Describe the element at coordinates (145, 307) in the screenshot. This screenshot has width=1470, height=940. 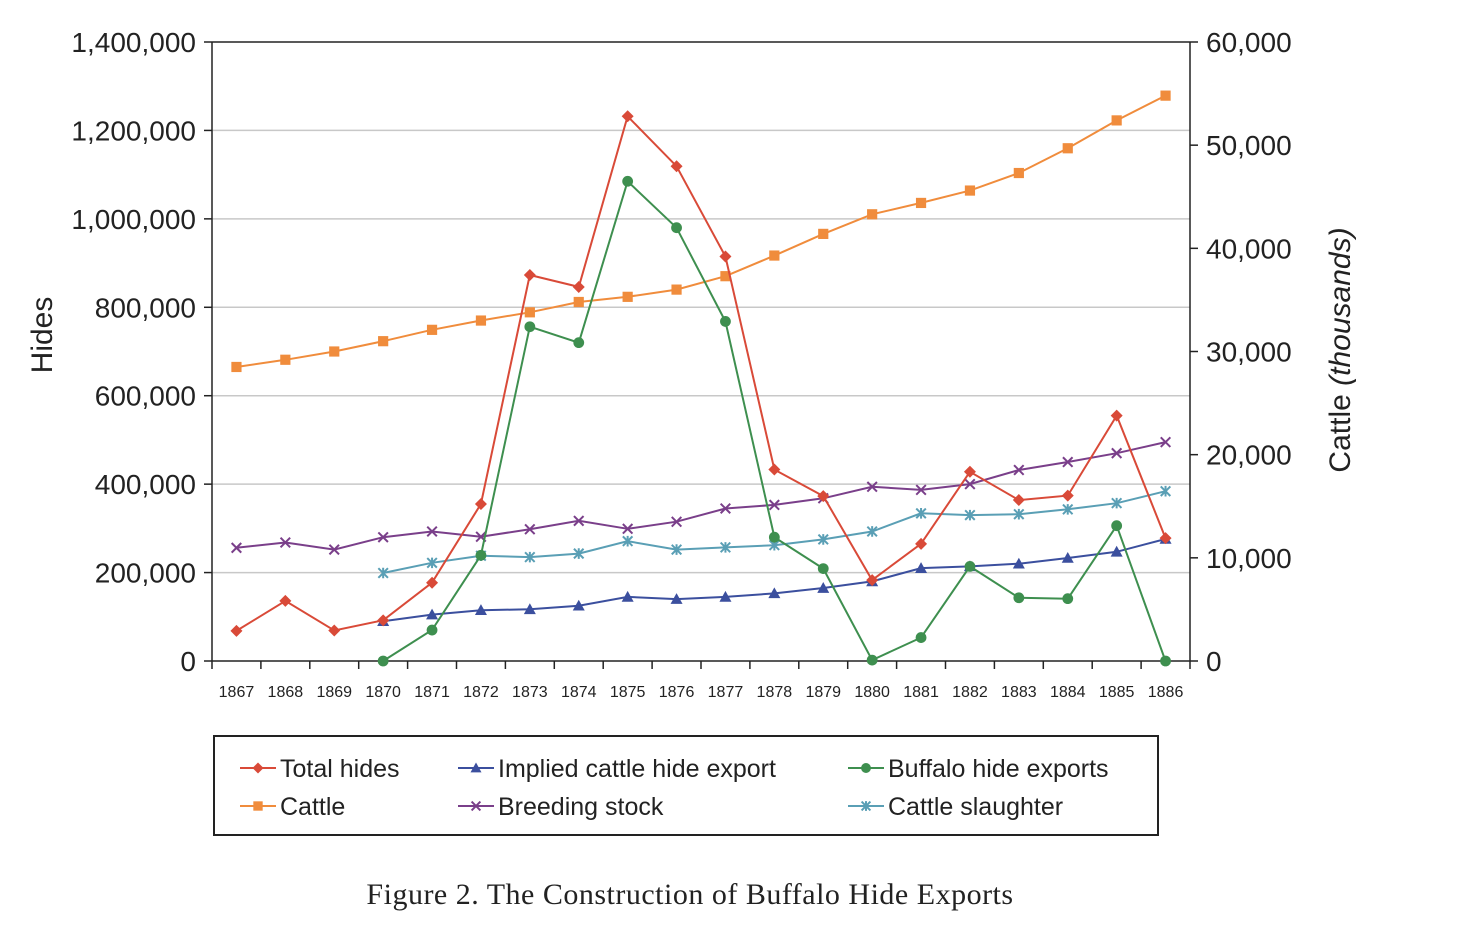
I see `y-tick-label: 800,000` at that location.